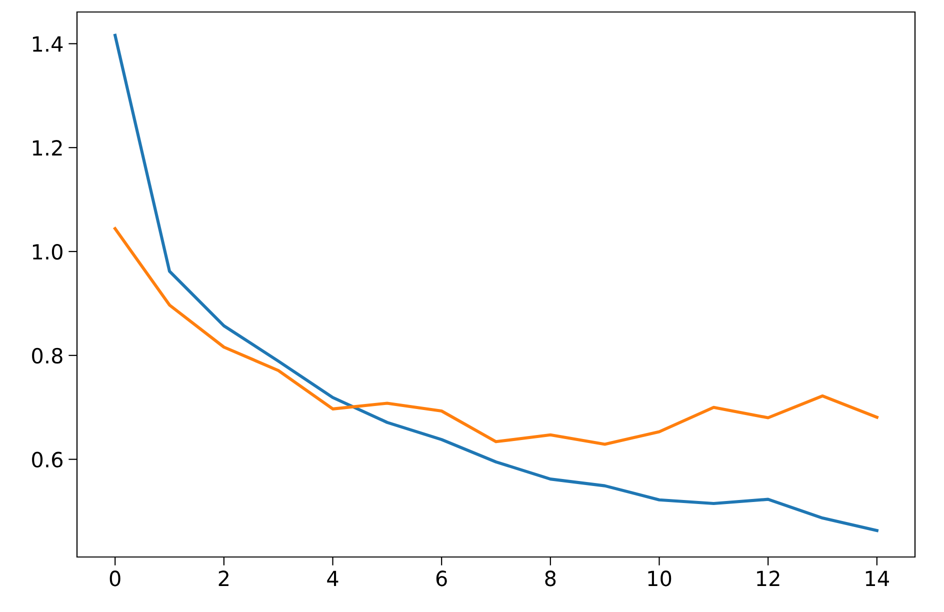 This screenshot has width=944, height=612. What do you see at coordinates (47, 44) in the screenshot?
I see `y-tick-label: 1.4` at bounding box center [47, 44].